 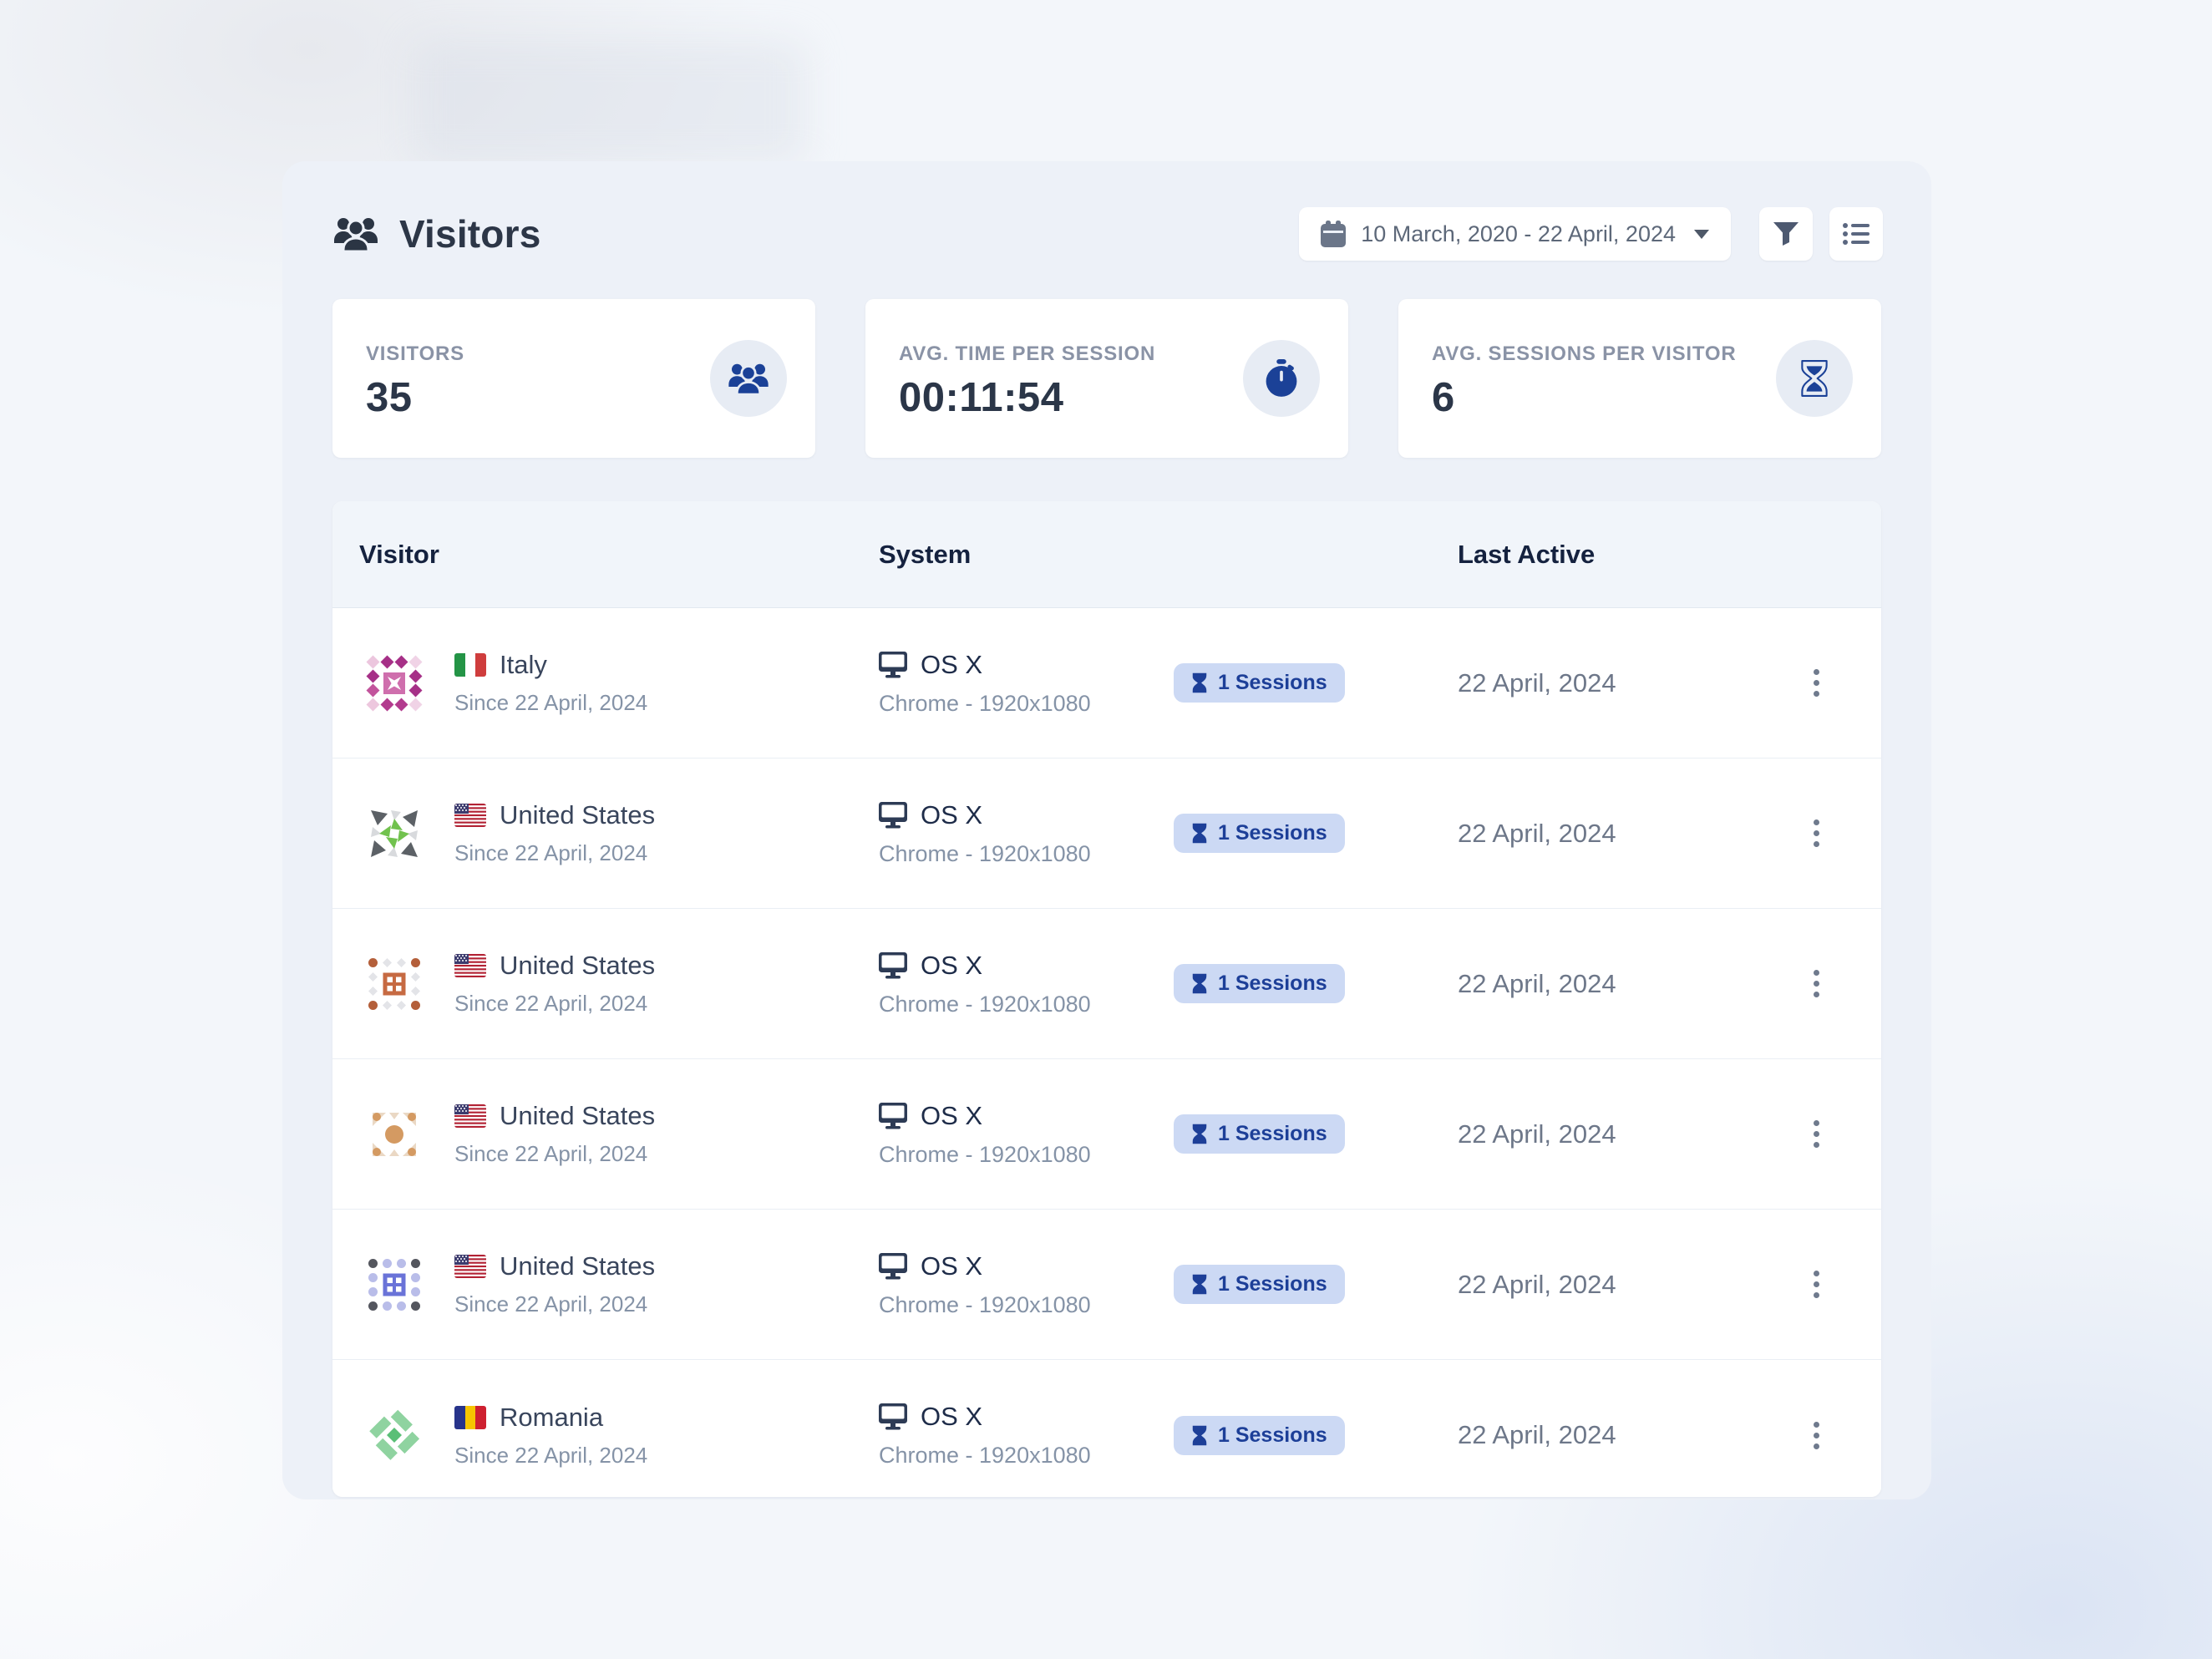 I want to click on date-range-picker: 10 March, 2020 - 22 April, 2024, so click(x=1515, y=234).